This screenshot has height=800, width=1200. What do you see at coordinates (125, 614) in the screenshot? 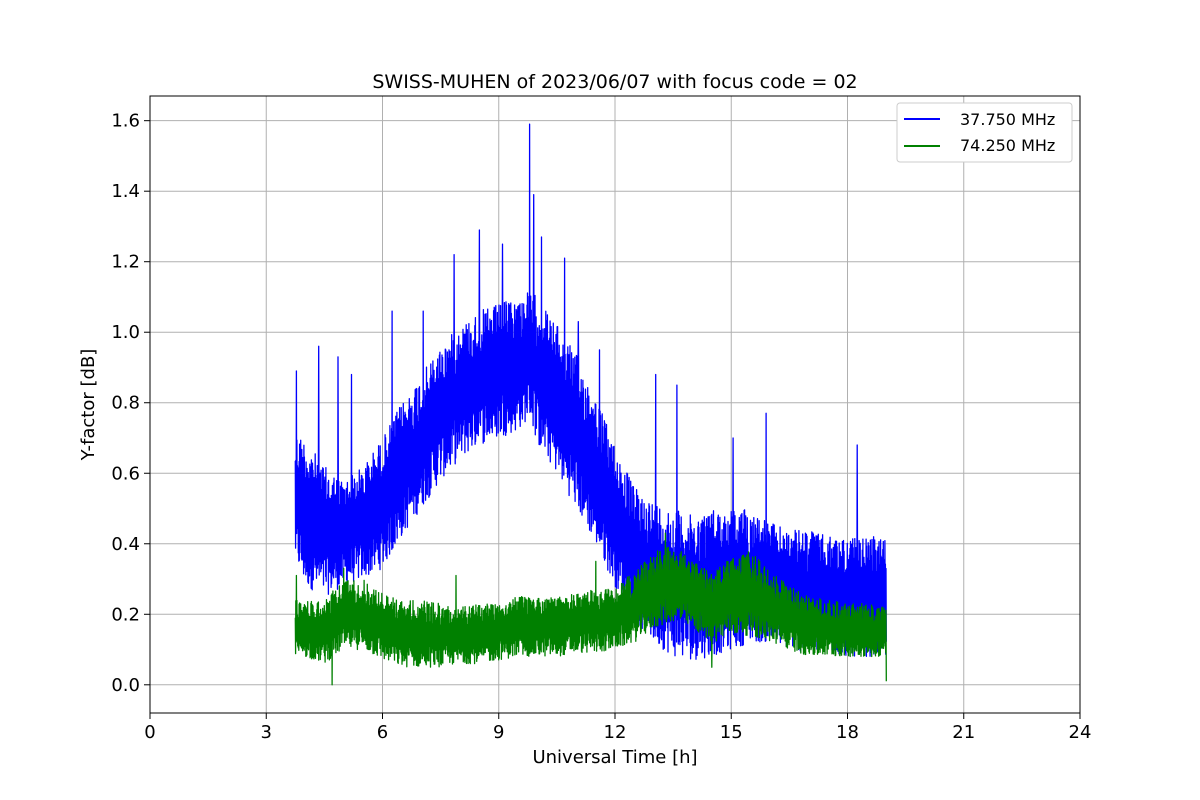
I see `y-tick-label: 0.2` at bounding box center [125, 614].